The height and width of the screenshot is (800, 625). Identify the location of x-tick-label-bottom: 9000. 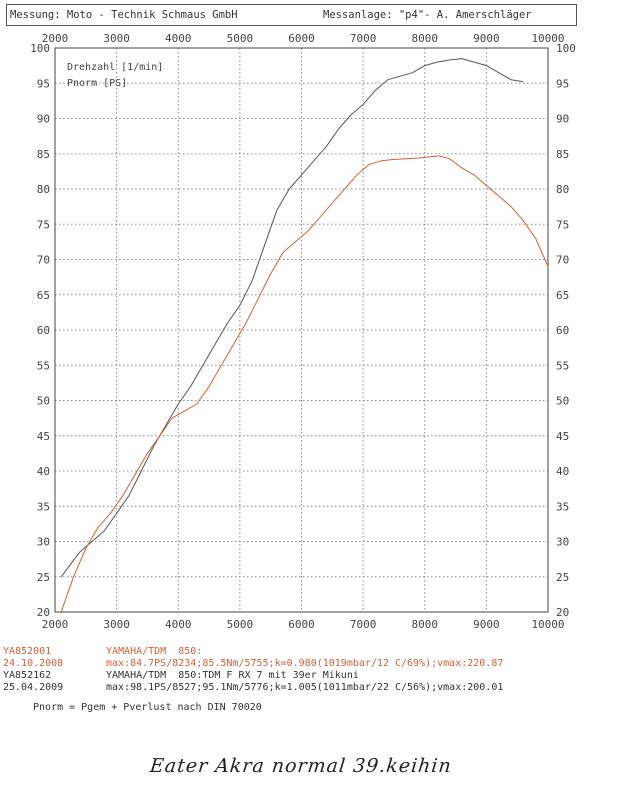
(486, 624).